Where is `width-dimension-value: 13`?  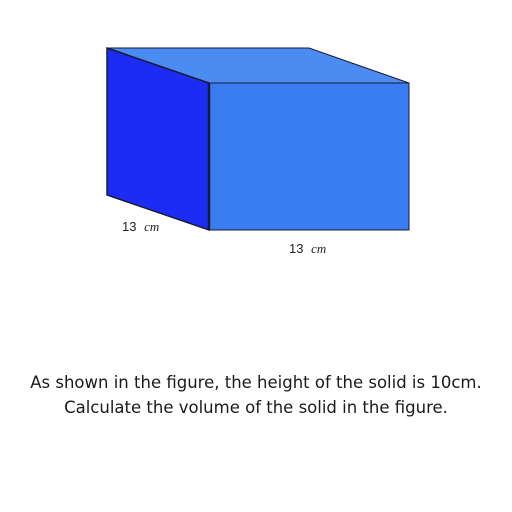
width-dimension-value: 13 is located at coordinates (296, 248).